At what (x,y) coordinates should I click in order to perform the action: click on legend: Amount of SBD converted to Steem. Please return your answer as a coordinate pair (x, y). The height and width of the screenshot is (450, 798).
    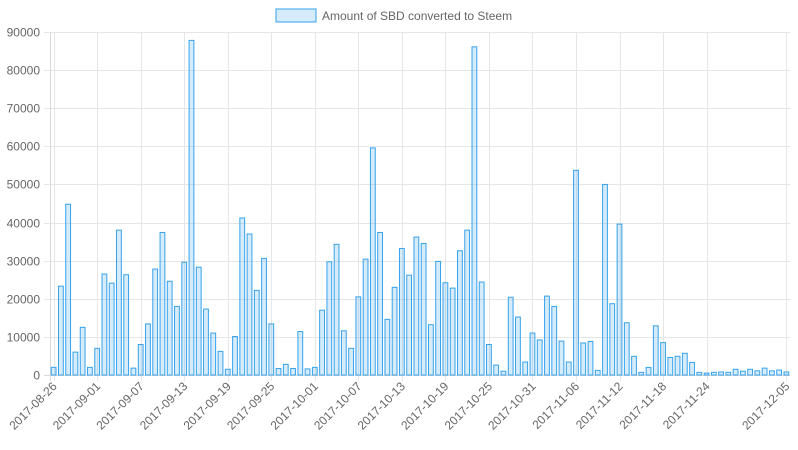
    Looking at the image, I should click on (393, 15).